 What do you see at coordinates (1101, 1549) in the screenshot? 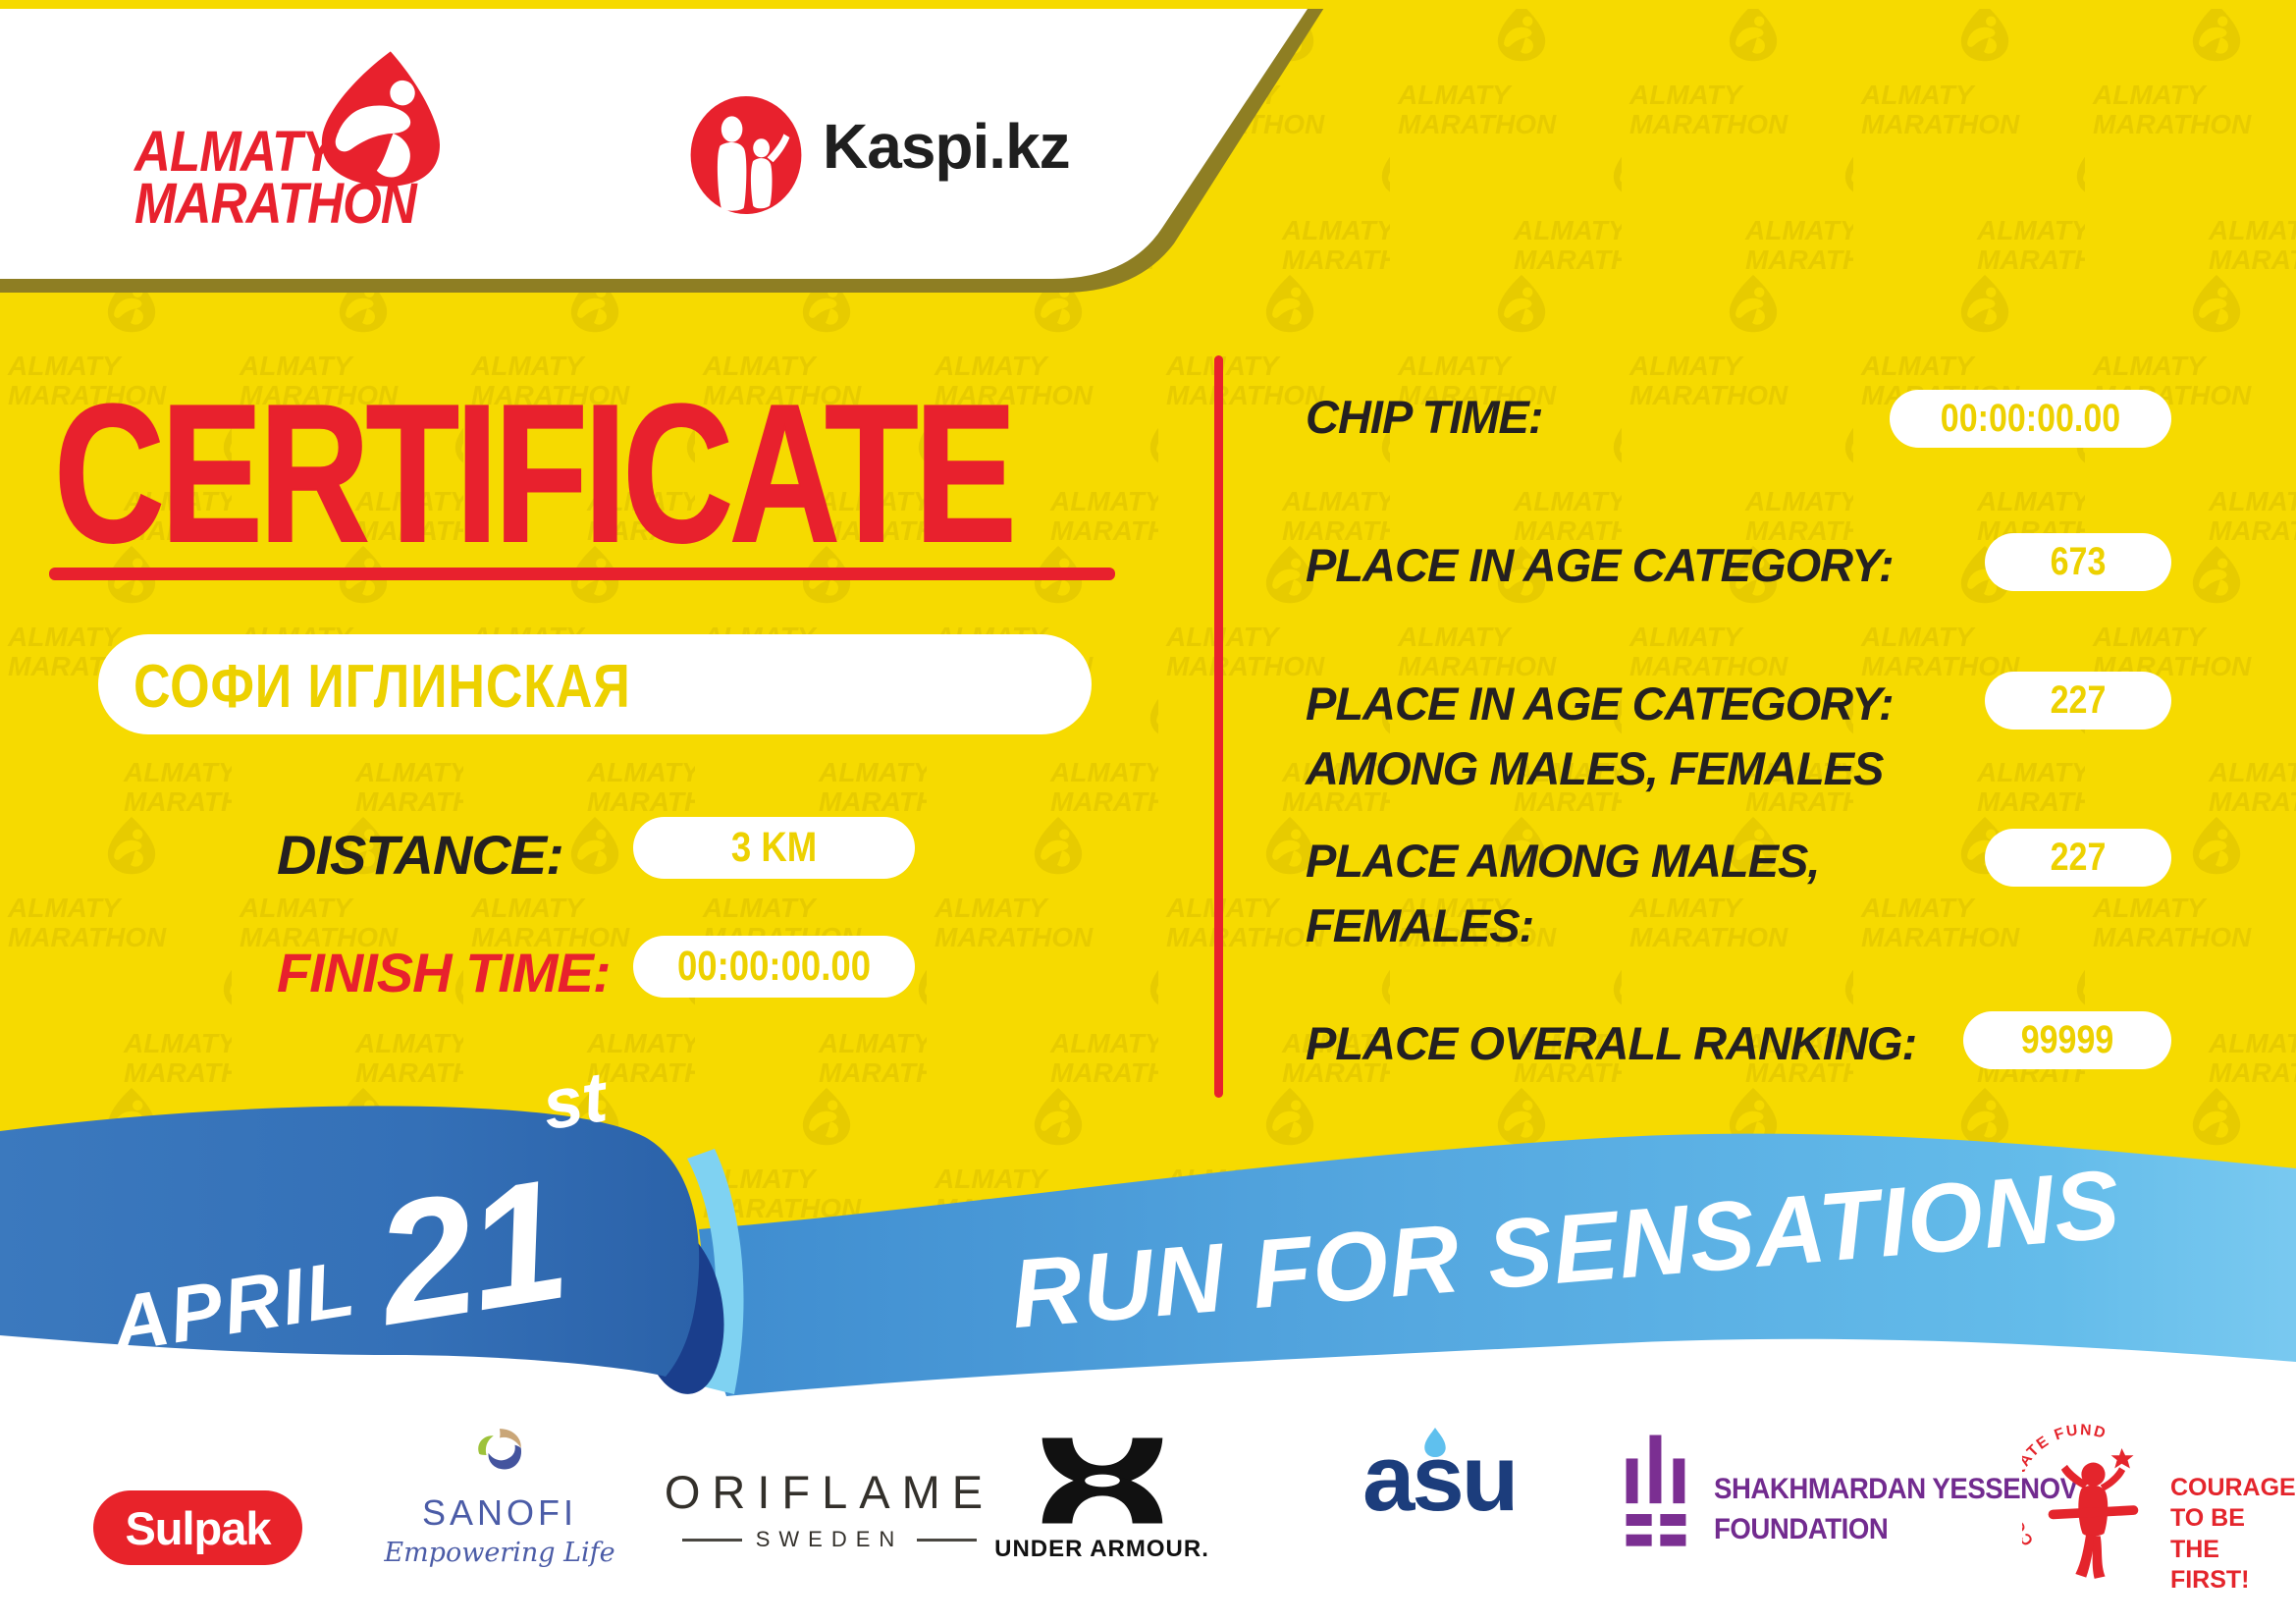
I see `under-armour-wordmark: UNDER ARMOUR.` at bounding box center [1101, 1549].